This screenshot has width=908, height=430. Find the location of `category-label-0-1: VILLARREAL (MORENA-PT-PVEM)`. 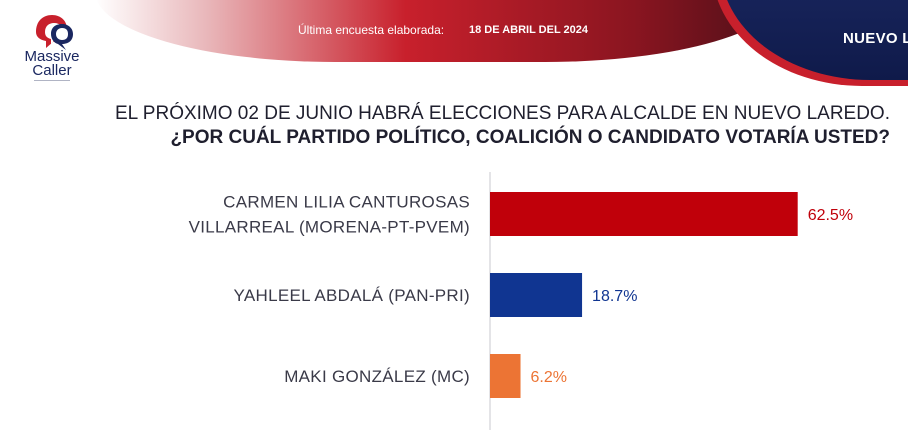

category-label-0-1: VILLARREAL (MORENA-PT-PVEM) is located at coordinates (329, 227).